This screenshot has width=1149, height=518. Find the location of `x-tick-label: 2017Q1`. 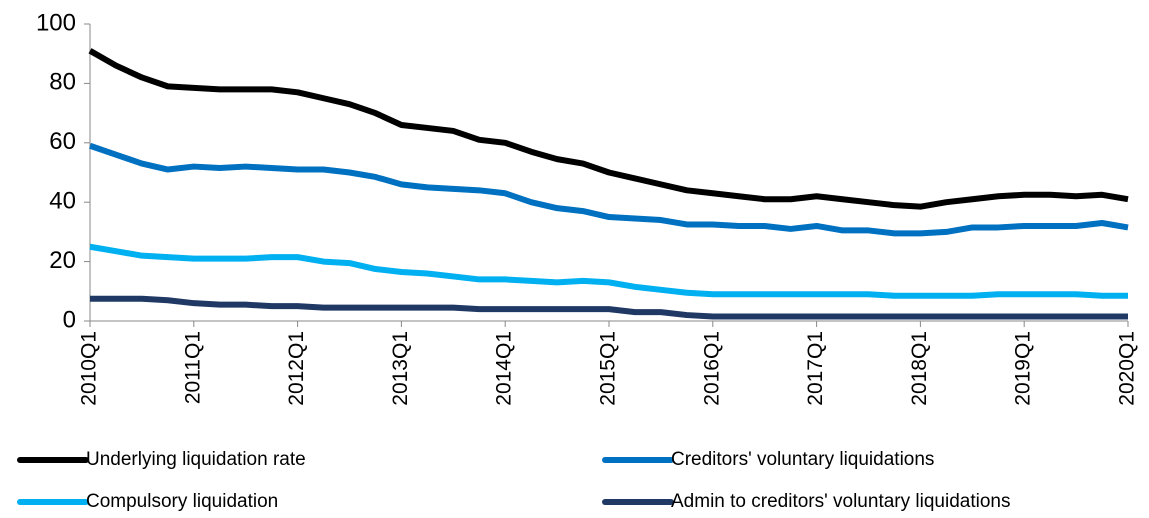

x-tick-label: 2017Q1 is located at coordinates (815, 368).